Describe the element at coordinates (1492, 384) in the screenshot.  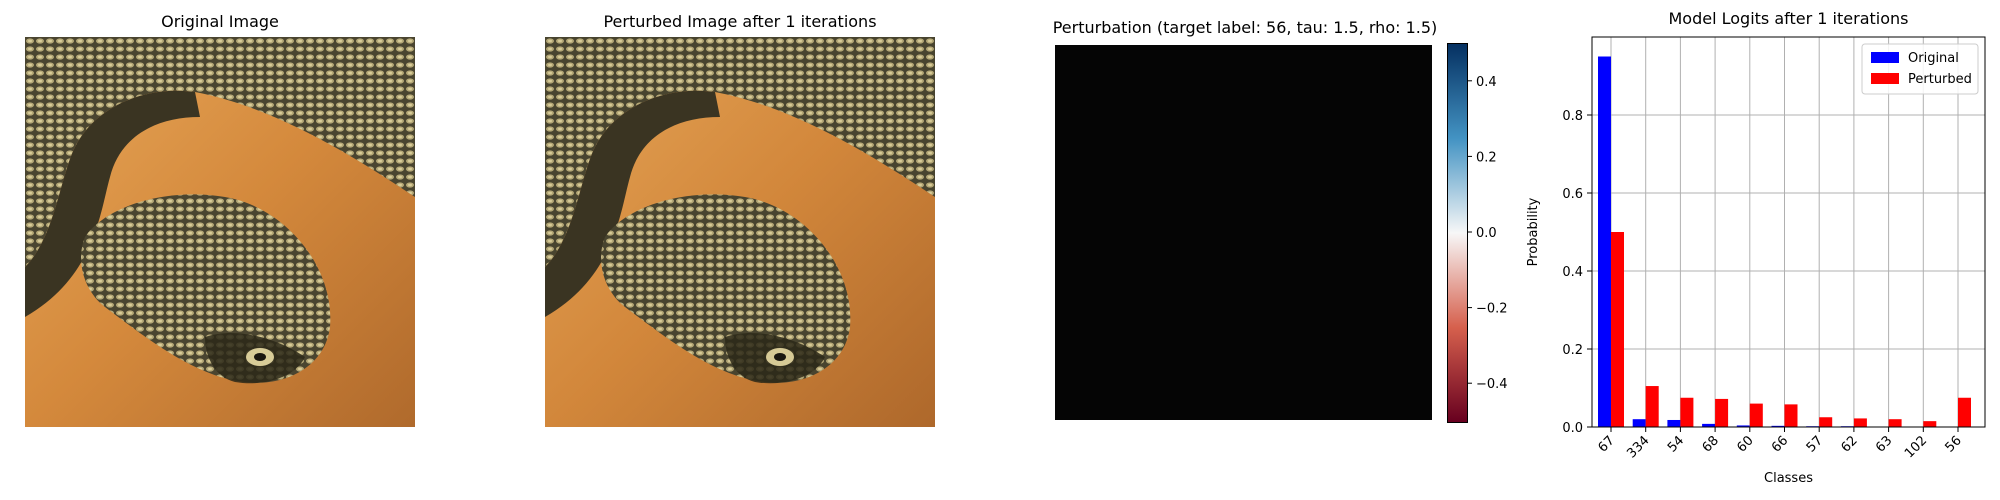
I see `colorbar-tick-label: −0.4` at that location.